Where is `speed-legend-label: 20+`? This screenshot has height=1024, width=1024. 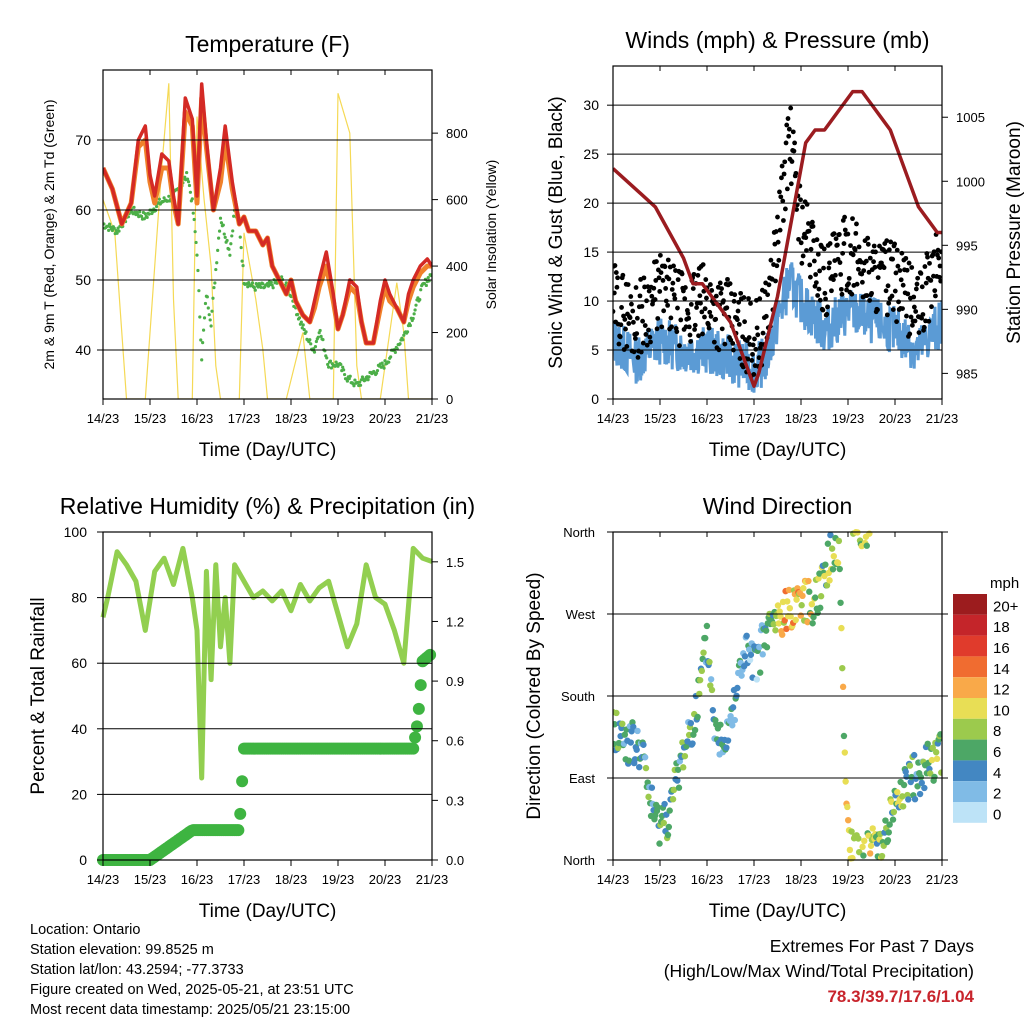 speed-legend-label: 20+ is located at coordinates (1006, 606).